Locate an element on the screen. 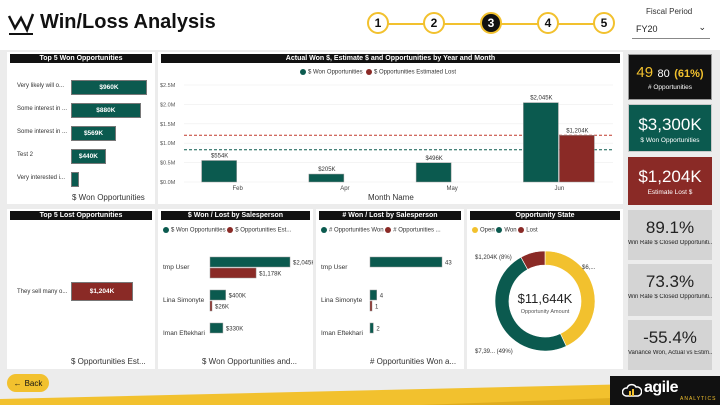  won-bar: $569K is located at coordinates (94, 133).